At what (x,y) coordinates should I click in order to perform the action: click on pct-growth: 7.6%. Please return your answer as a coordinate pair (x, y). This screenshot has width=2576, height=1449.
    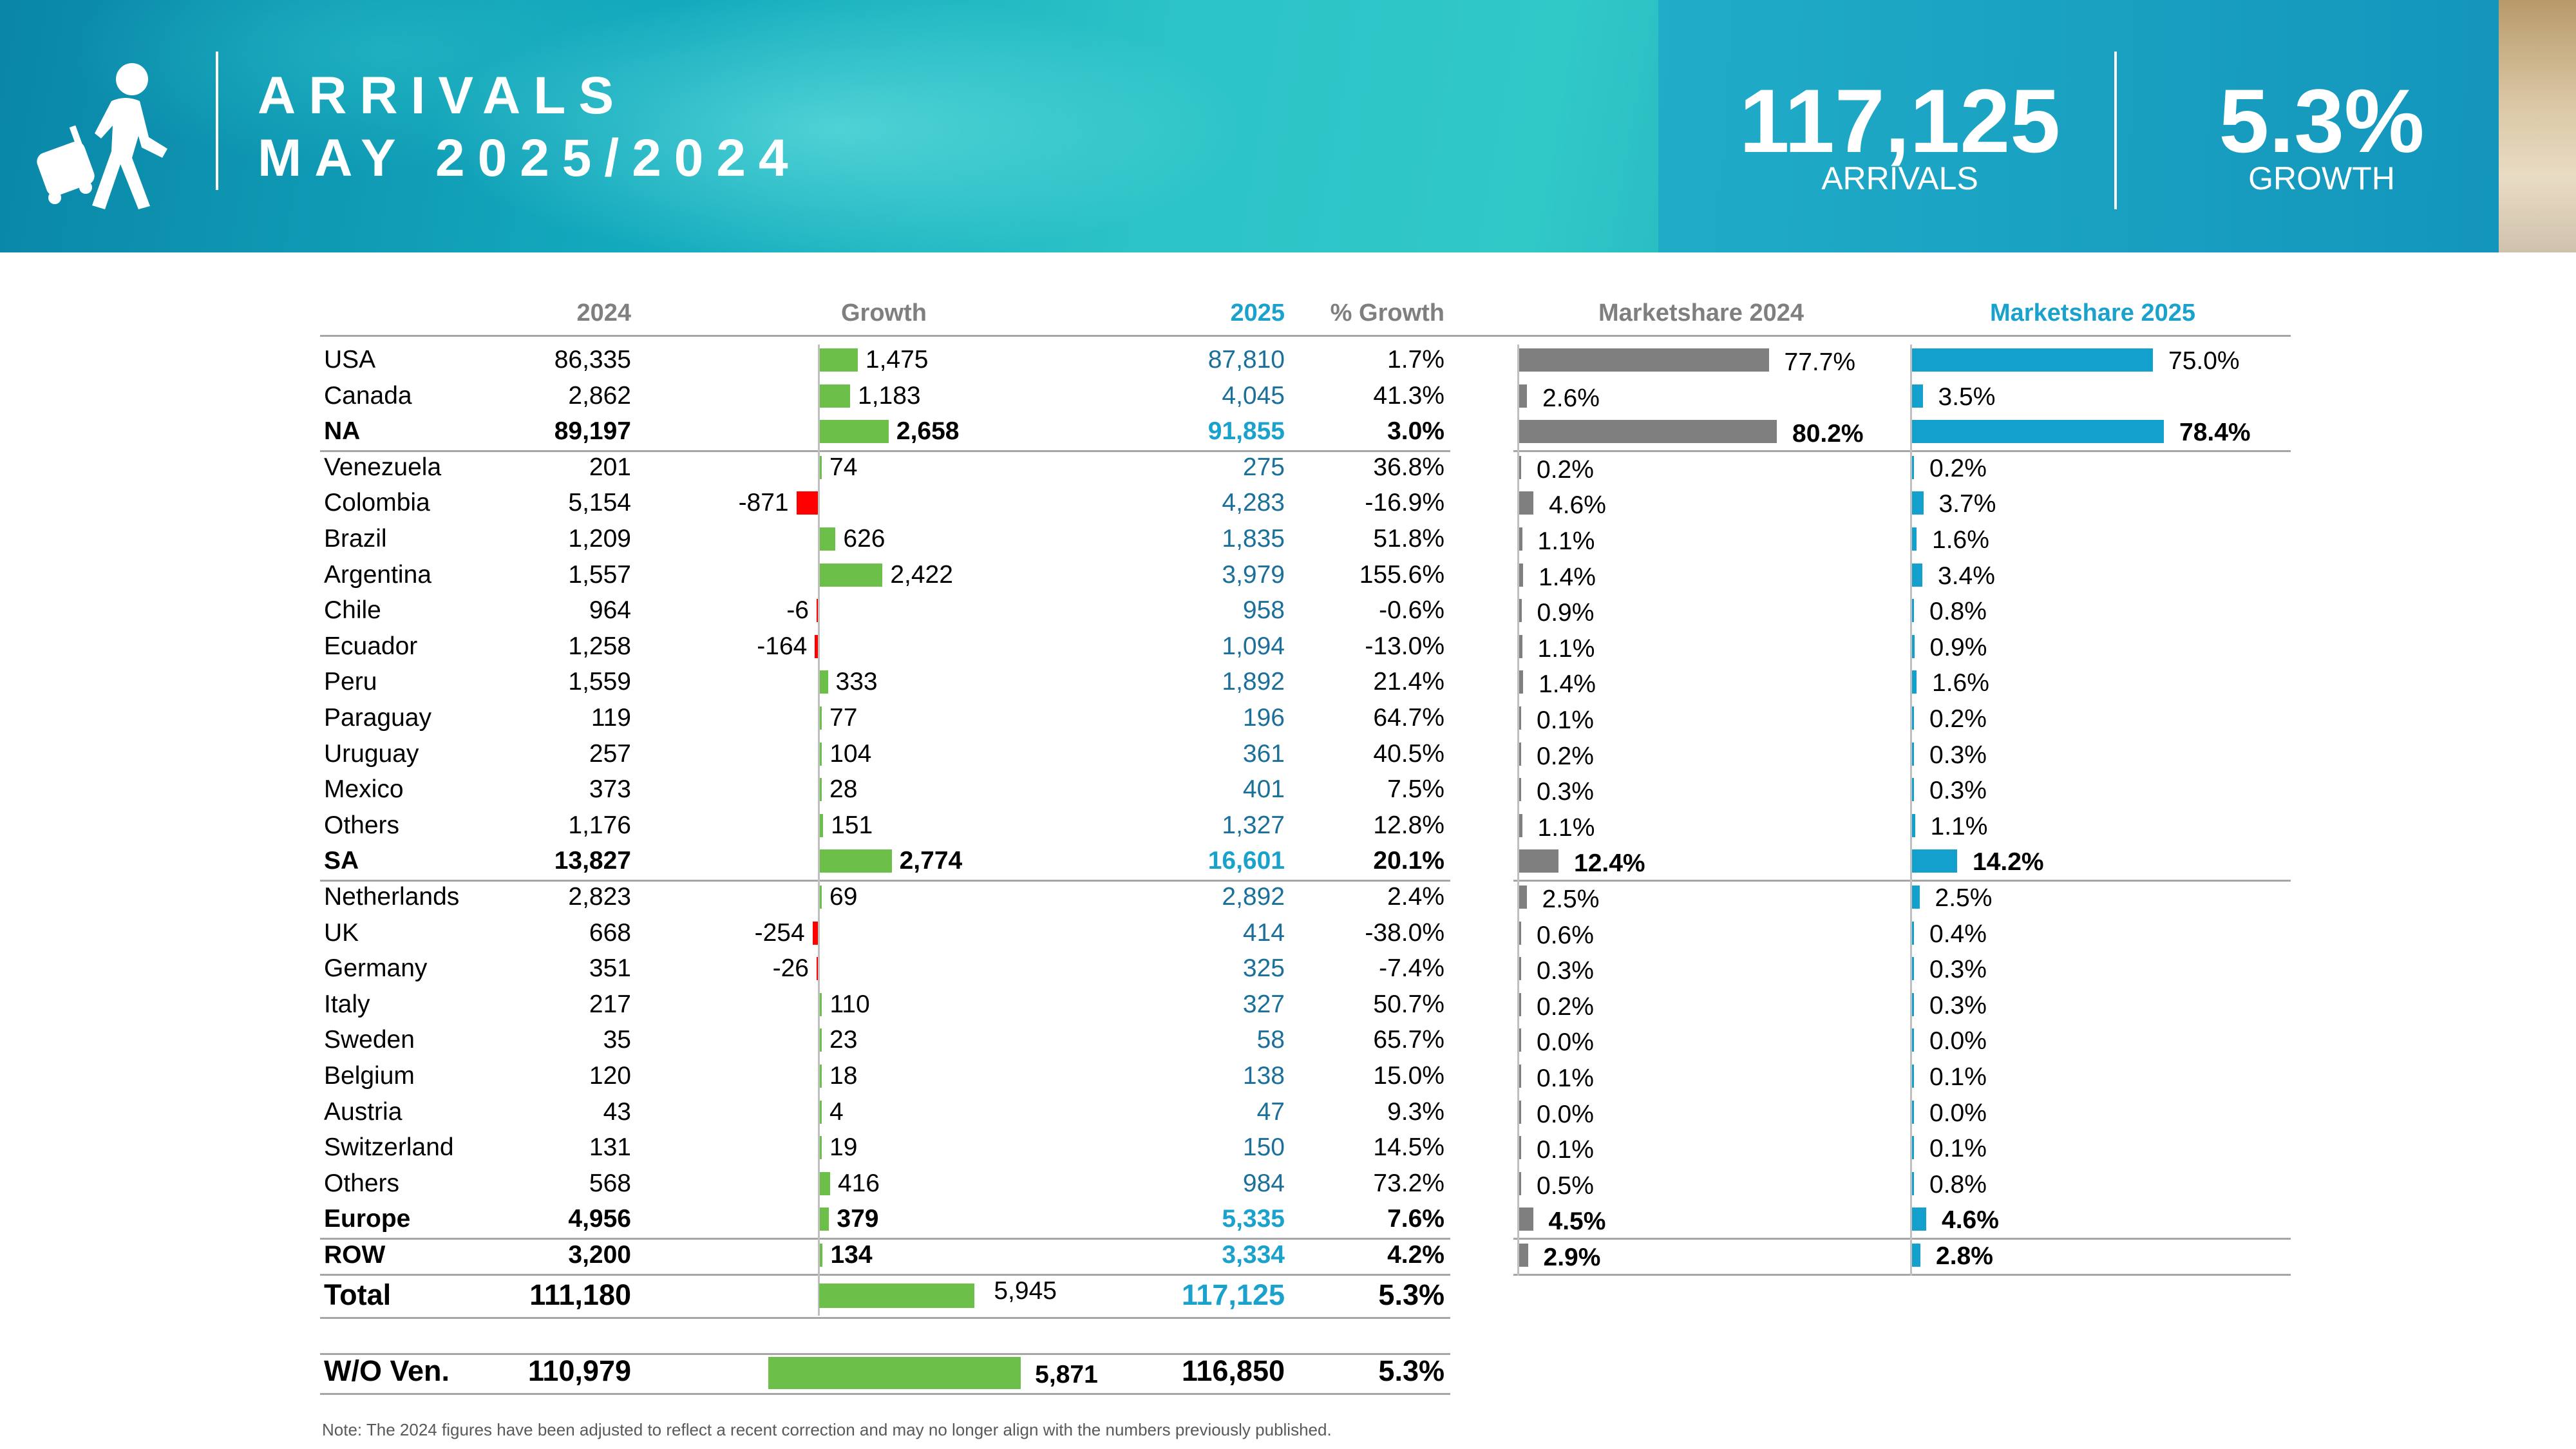
    Looking at the image, I should click on (1415, 1219).